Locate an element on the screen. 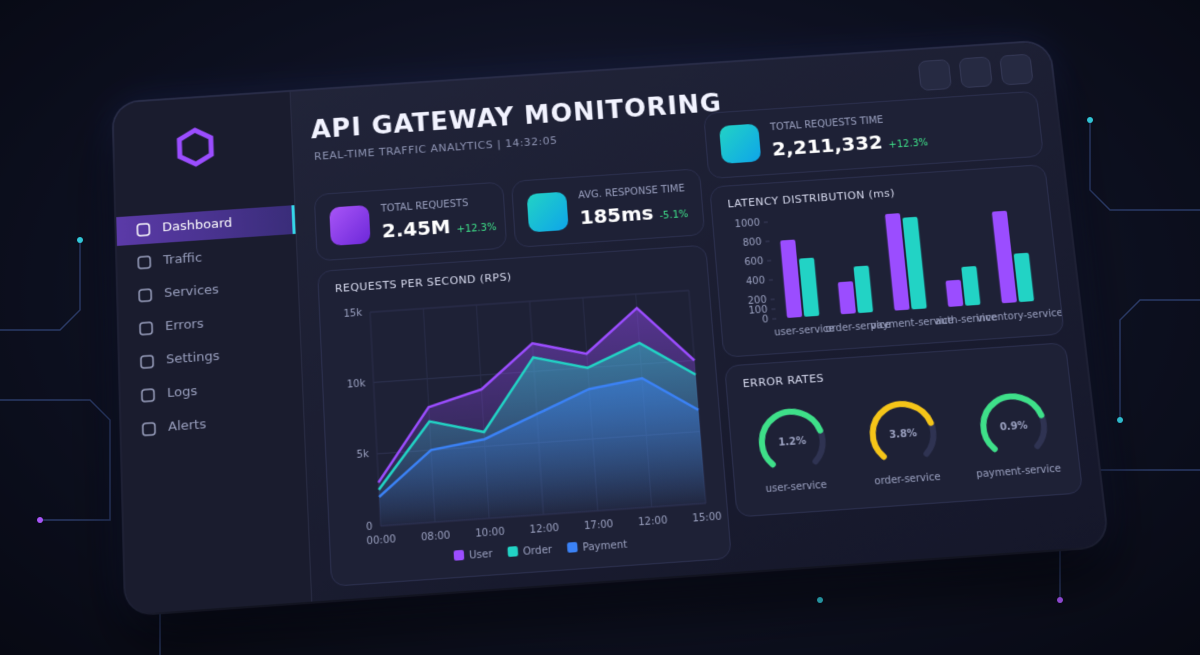  nav-item: Services is located at coordinates (208, 290).